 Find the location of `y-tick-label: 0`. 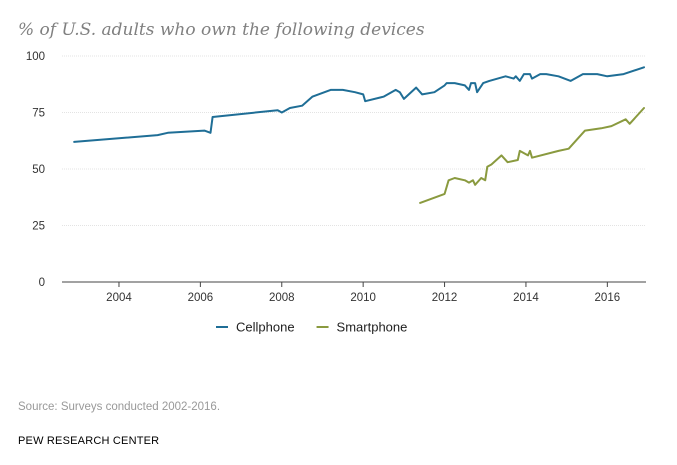

y-tick-label: 0 is located at coordinates (42, 283).